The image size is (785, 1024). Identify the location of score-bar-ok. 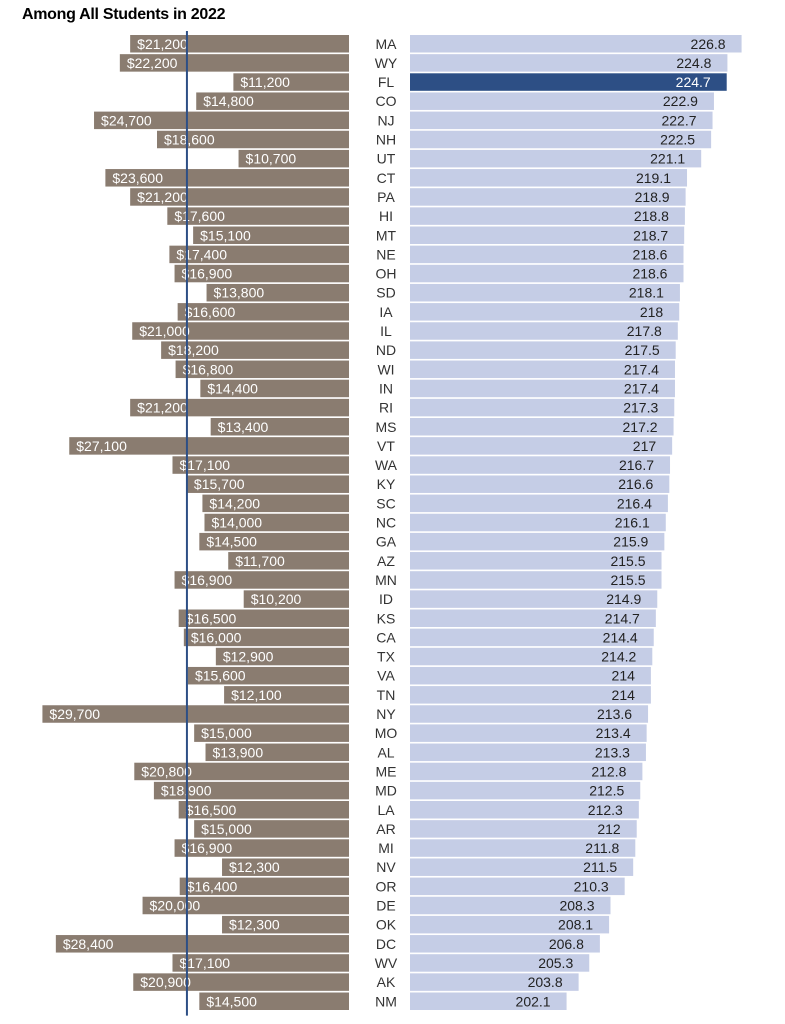
(510, 924).